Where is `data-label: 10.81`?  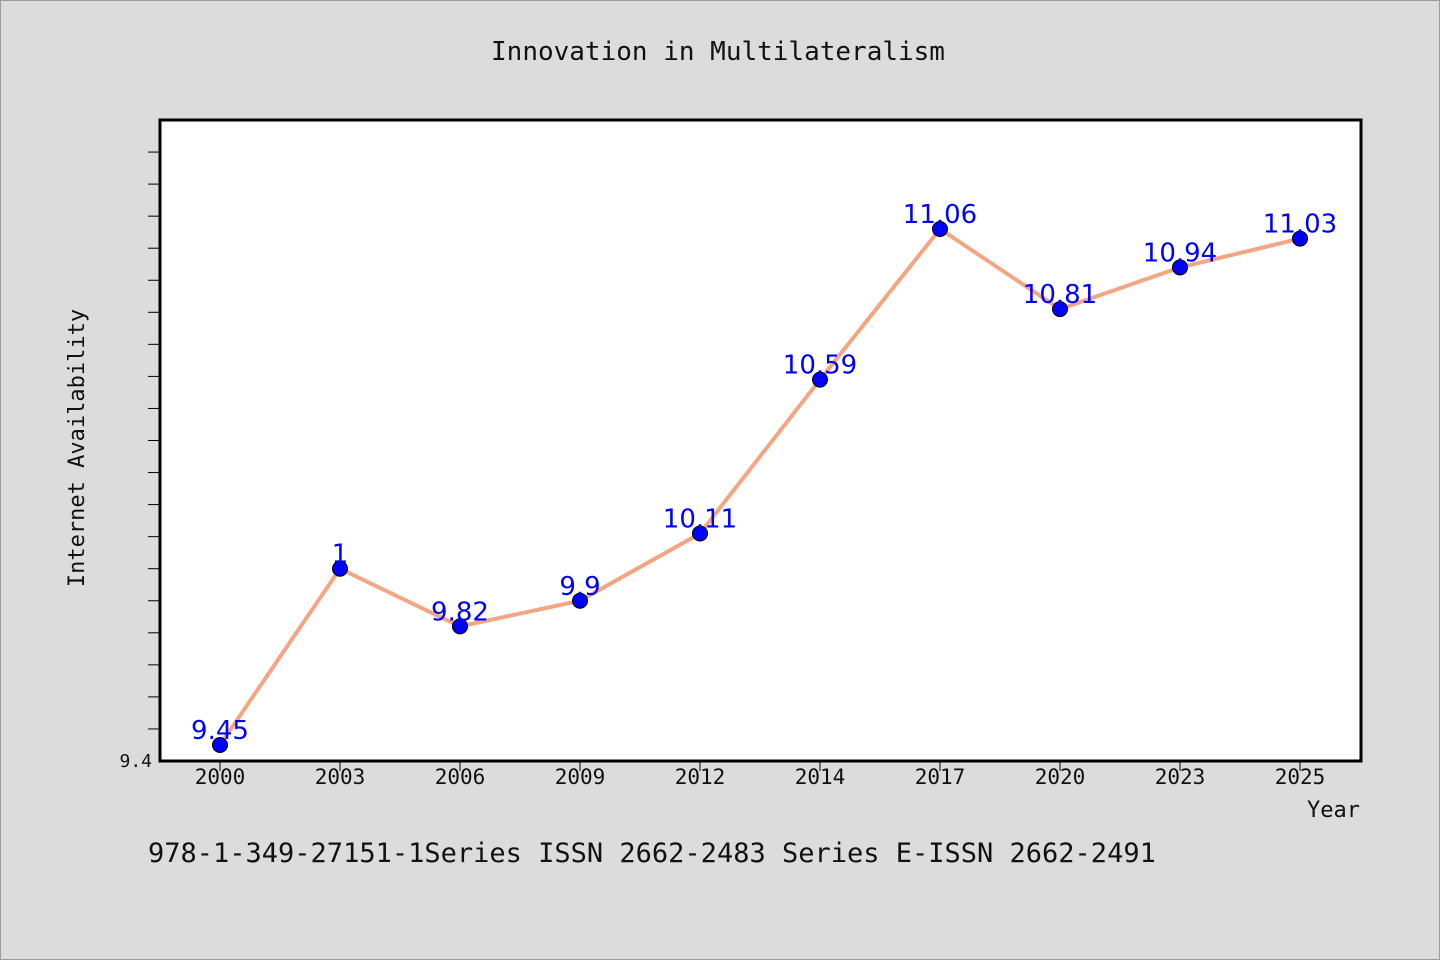 data-label: 10.81 is located at coordinates (1060, 295).